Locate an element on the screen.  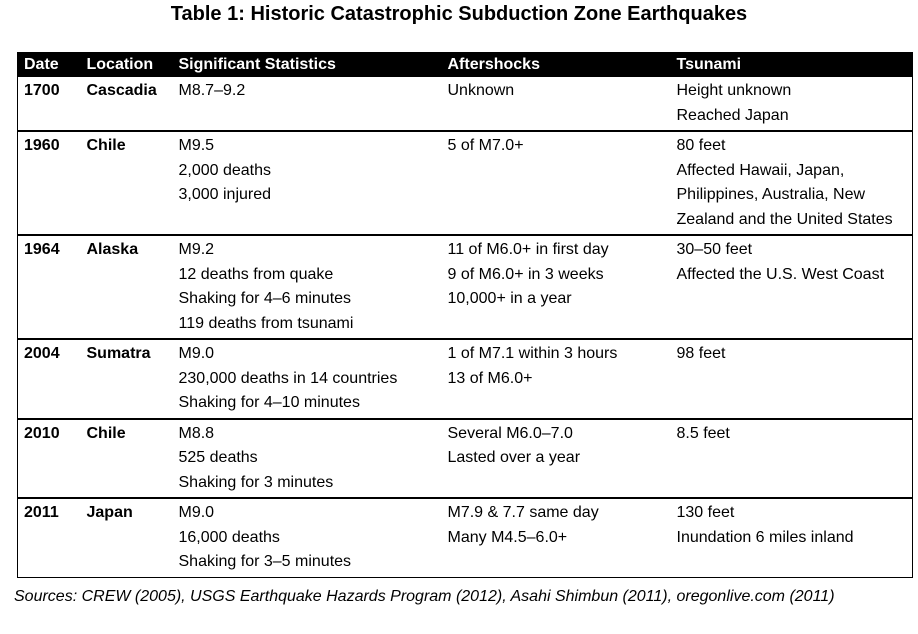
location-cell: Alaska is located at coordinates (112, 249).